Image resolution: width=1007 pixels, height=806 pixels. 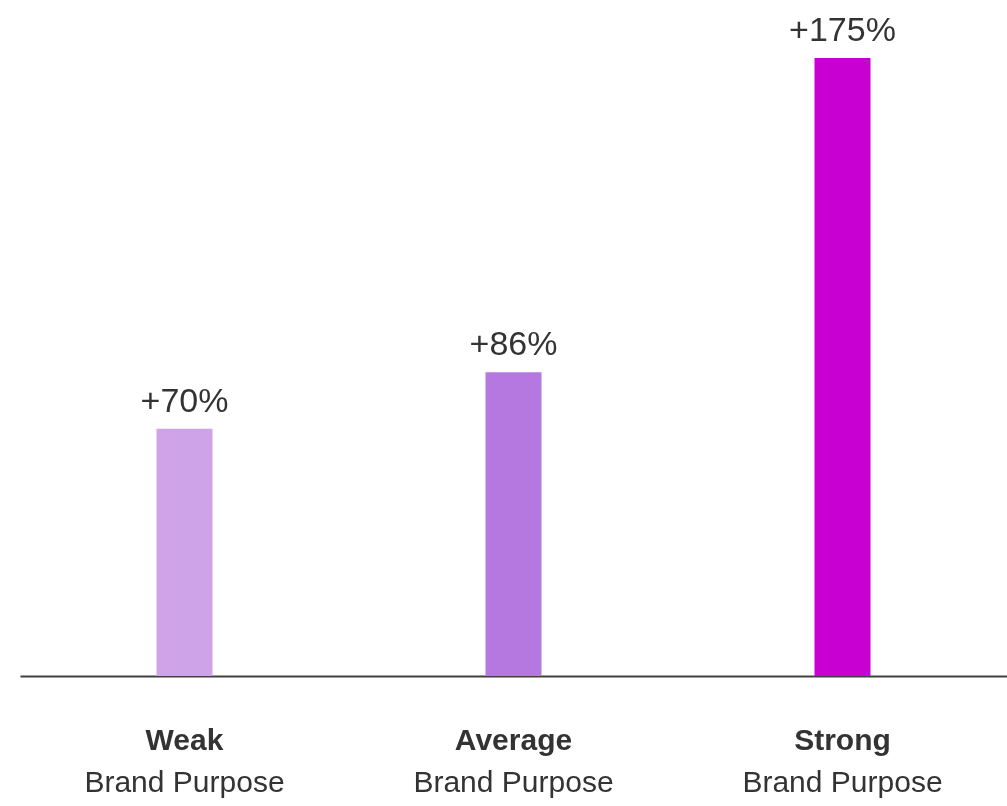 What do you see at coordinates (184, 399) in the screenshot?
I see `data-label: +70%` at bounding box center [184, 399].